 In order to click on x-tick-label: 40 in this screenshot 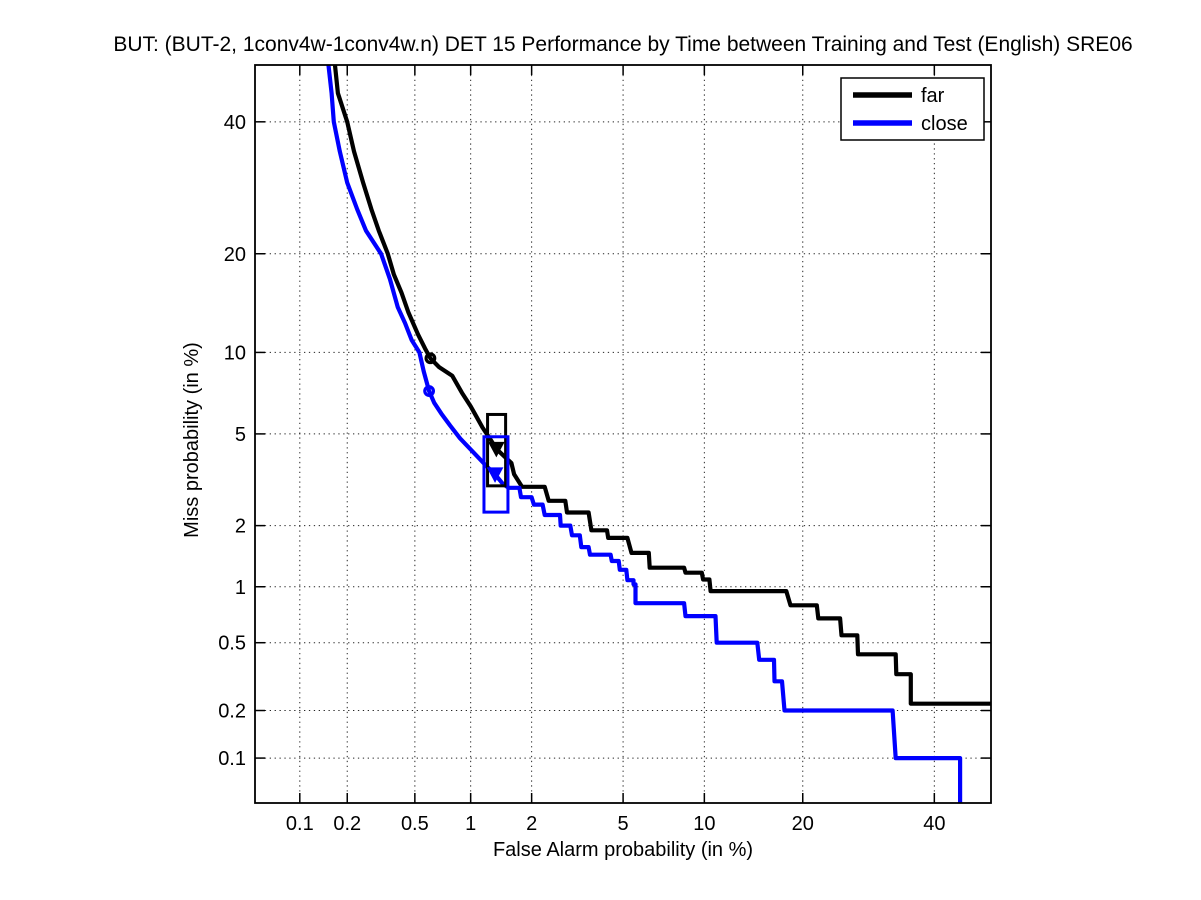, I will do `click(934, 824)`.